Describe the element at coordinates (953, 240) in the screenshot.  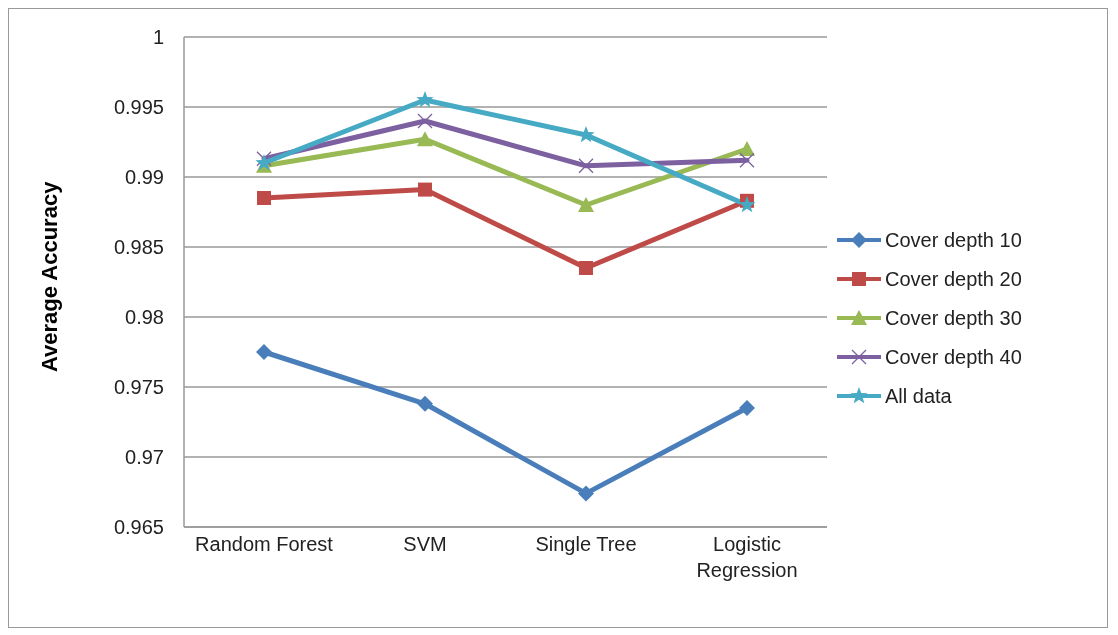
I see `legend-label: Cover depth 10` at that location.